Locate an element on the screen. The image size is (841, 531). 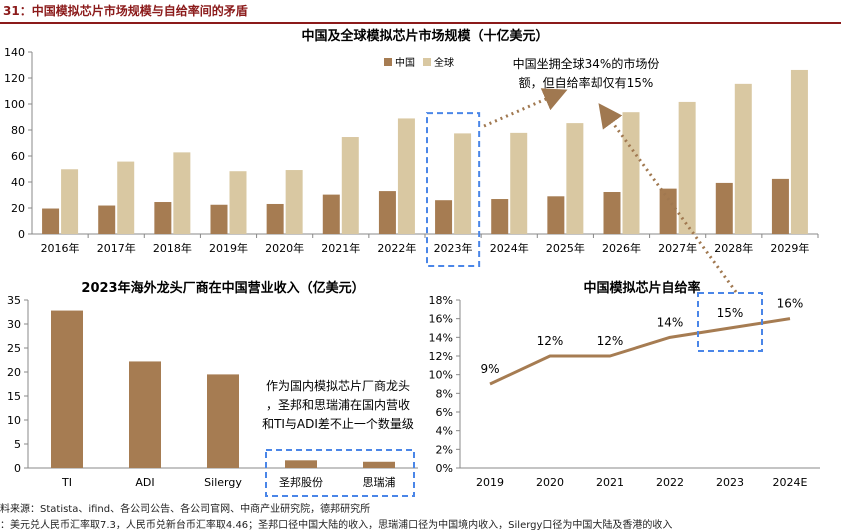
data-label: 16% is located at coordinates (790, 304).